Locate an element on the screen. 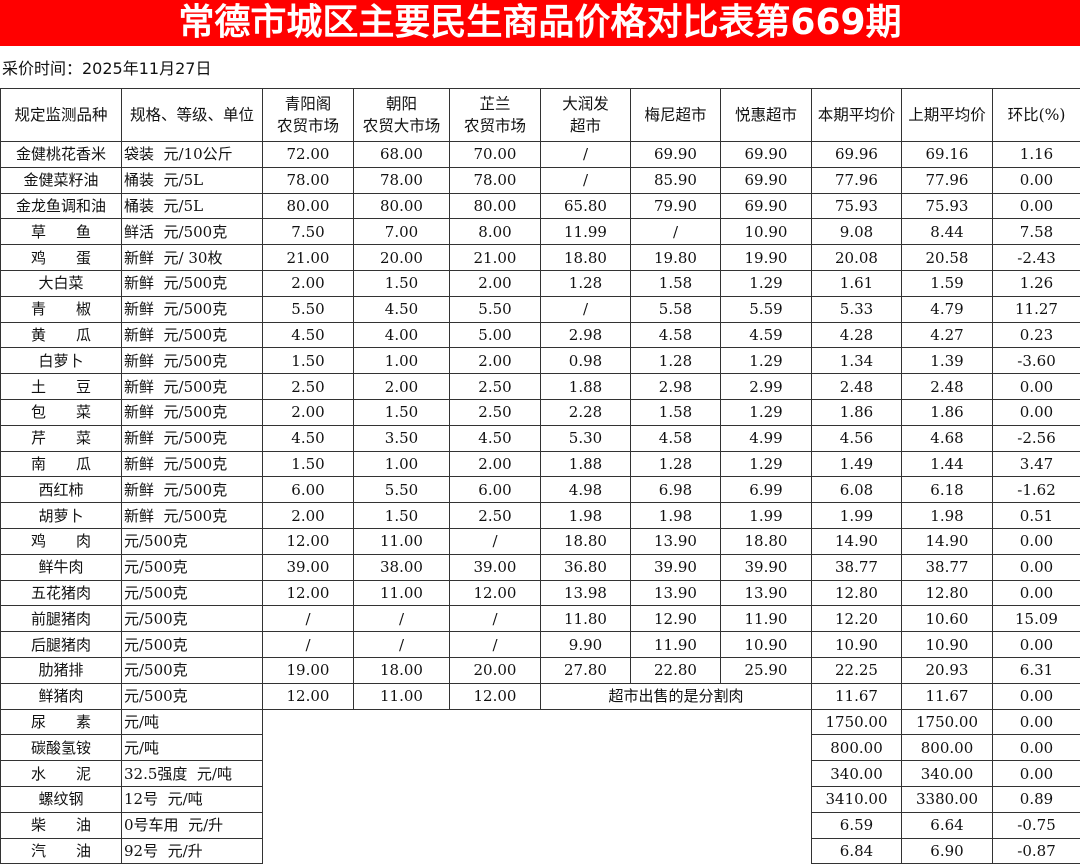 The height and width of the screenshot is (866, 1080). spec-cell: 32.5强度 元/吨 is located at coordinates (192, 773).